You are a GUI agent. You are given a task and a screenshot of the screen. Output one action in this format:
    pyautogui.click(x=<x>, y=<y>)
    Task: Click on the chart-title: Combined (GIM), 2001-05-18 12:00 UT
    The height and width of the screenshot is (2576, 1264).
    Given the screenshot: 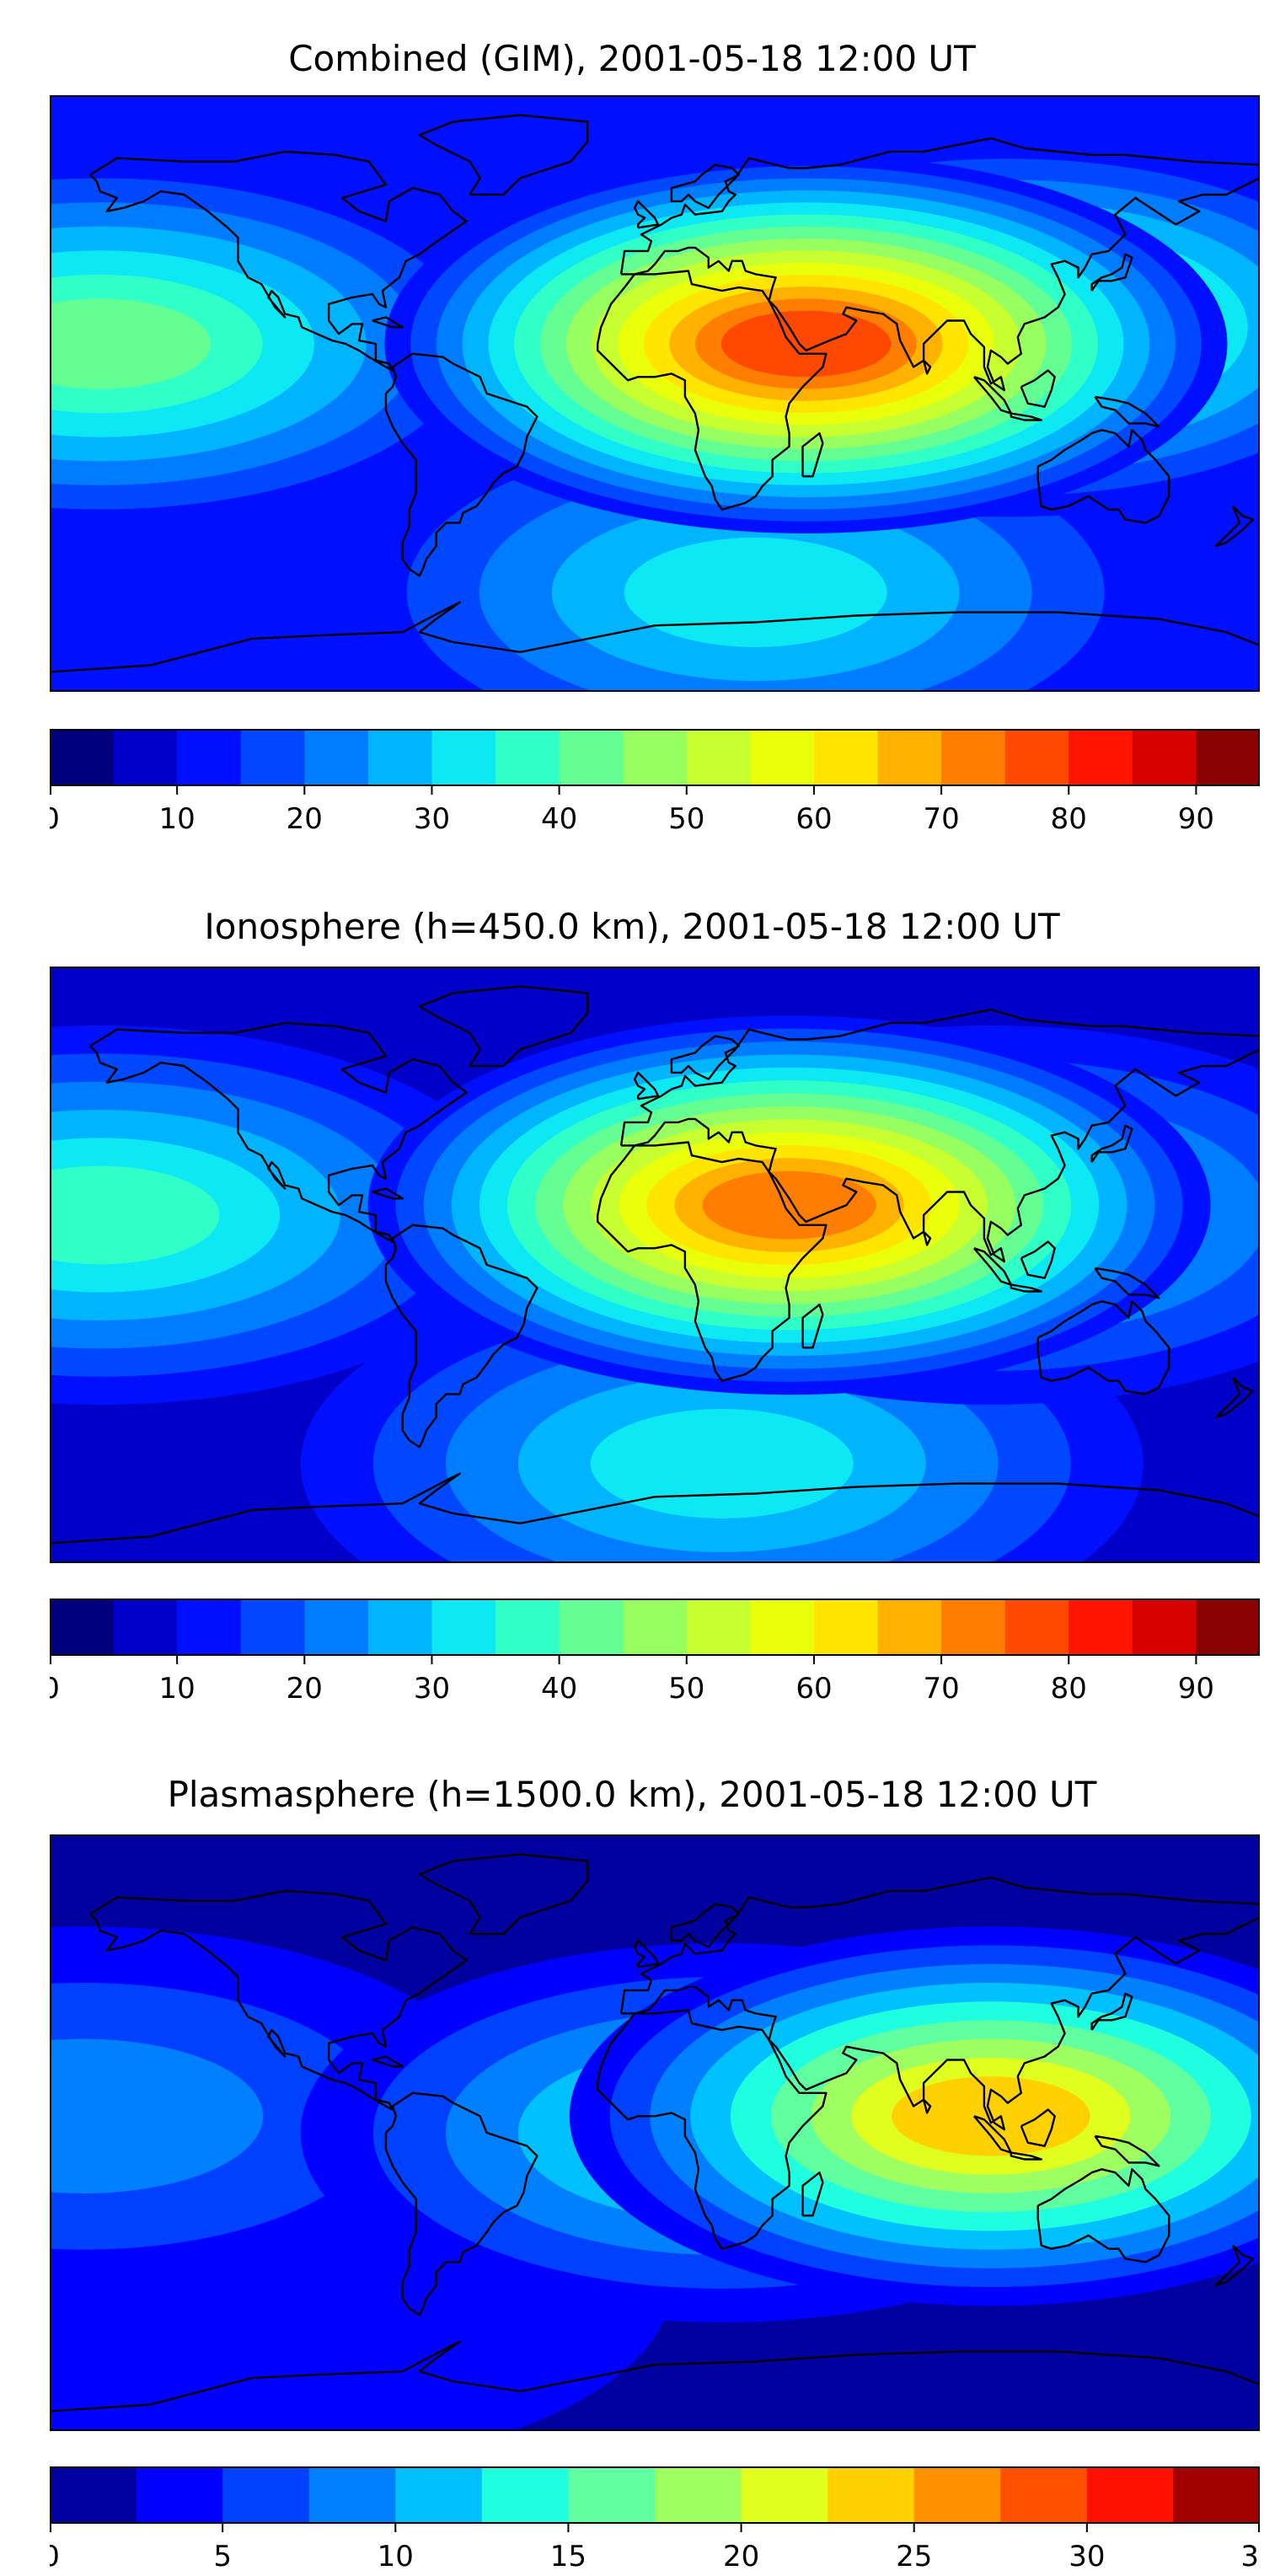 What is the action you would take?
    pyautogui.click(x=632, y=58)
    